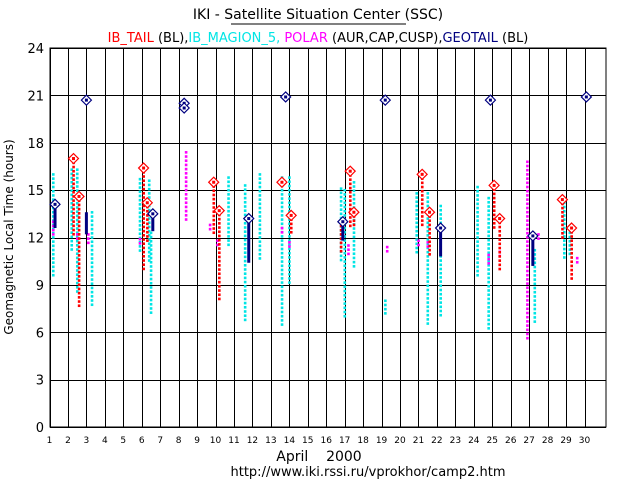 The width and height of the screenshot is (636, 500). What do you see at coordinates (142, 441) in the screenshot?
I see `x-tick-label: 6` at bounding box center [142, 441].